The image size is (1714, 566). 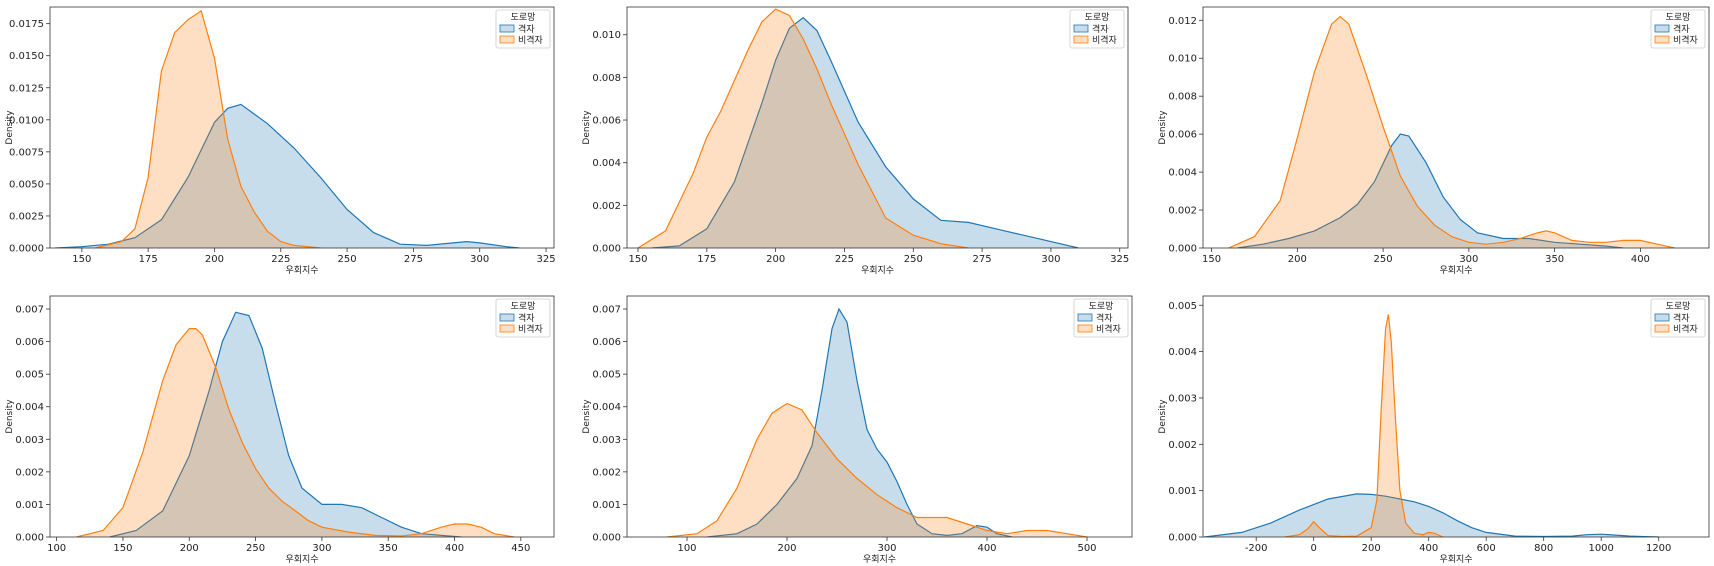 What do you see at coordinates (545, 259) in the screenshot?
I see `x-tick-label: 325` at bounding box center [545, 259].